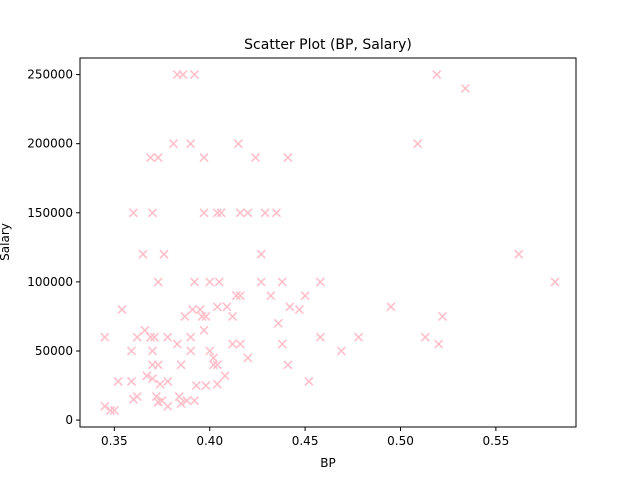 The width and height of the screenshot is (640, 480). I want to click on y-tick-label: 150000, so click(50, 213).